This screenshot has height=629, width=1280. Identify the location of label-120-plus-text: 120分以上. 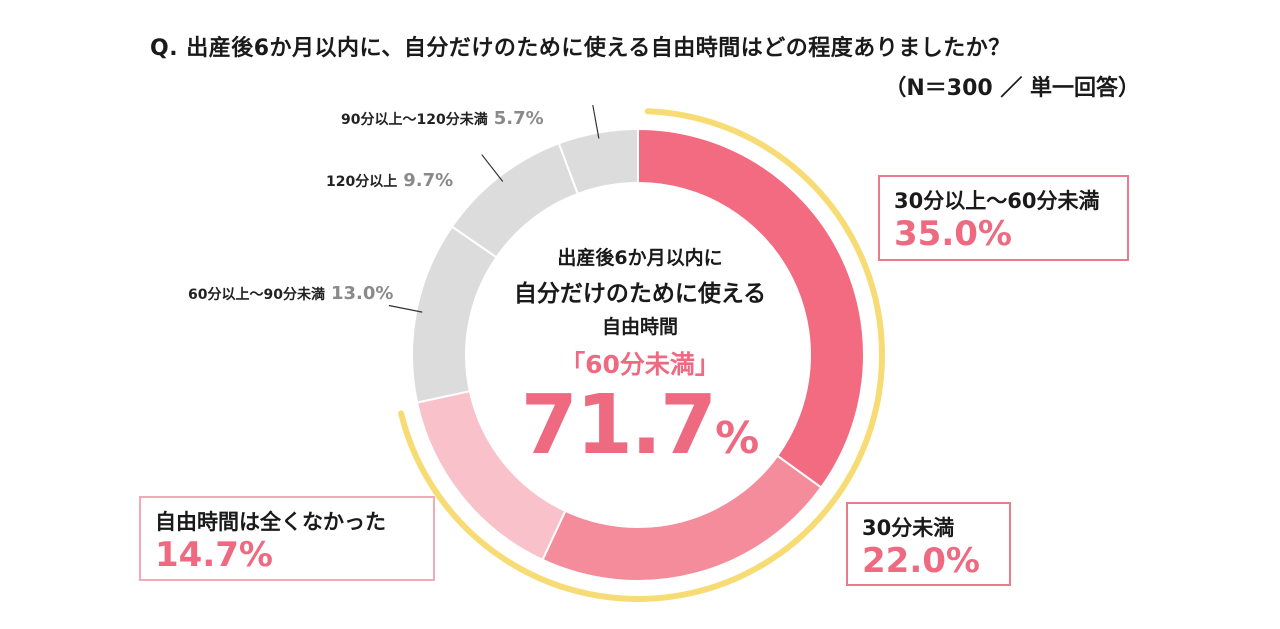
(362, 182).